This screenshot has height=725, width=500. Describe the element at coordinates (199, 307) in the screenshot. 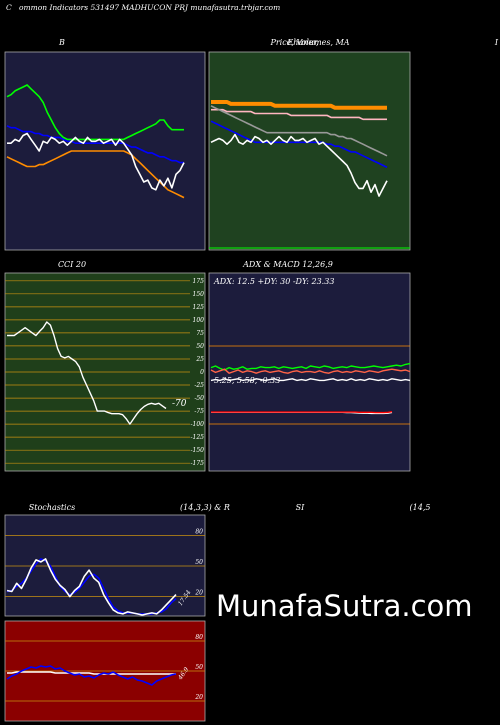

I see `cci-tick-2: 125` at that location.